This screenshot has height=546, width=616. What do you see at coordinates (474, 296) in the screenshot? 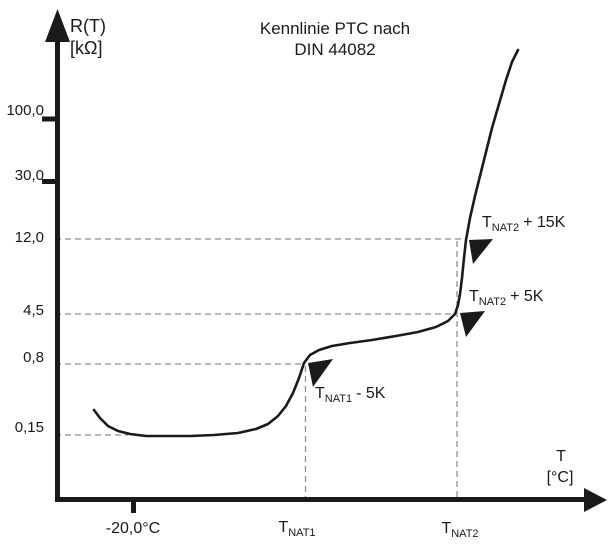
I see `ann5k-base: T` at bounding box center [474, 296].